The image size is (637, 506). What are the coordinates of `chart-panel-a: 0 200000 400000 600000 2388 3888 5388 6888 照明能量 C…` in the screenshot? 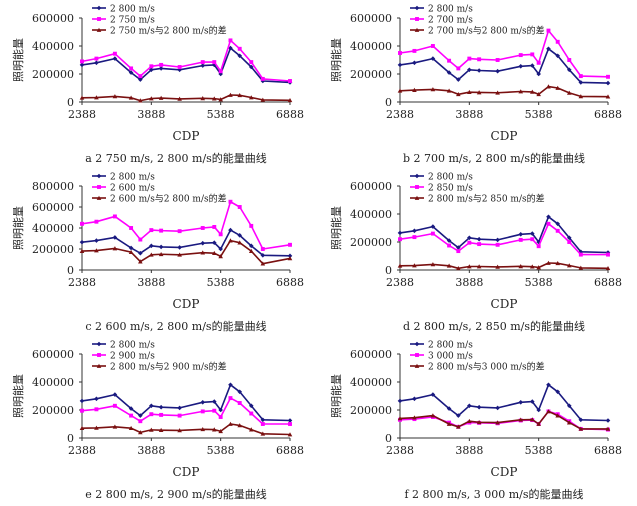 It's located at (157, 85).